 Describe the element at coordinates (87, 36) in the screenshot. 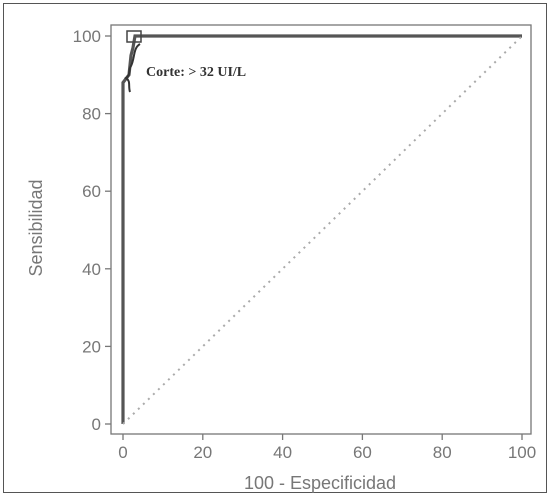

I see `y-tick-label: 100` at that location.